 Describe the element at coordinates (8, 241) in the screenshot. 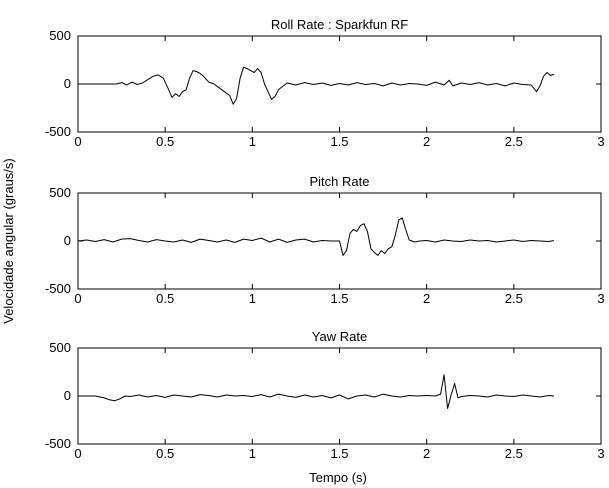

I see `figure-ylabel: Velocidade angular (graus/s)` at that location.